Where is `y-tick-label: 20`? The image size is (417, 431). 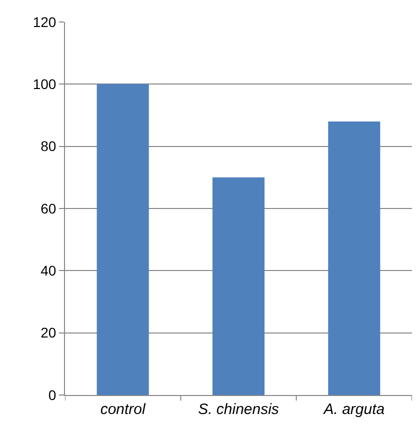 y-tick-label: 20 is located at coordinates (48, 332).